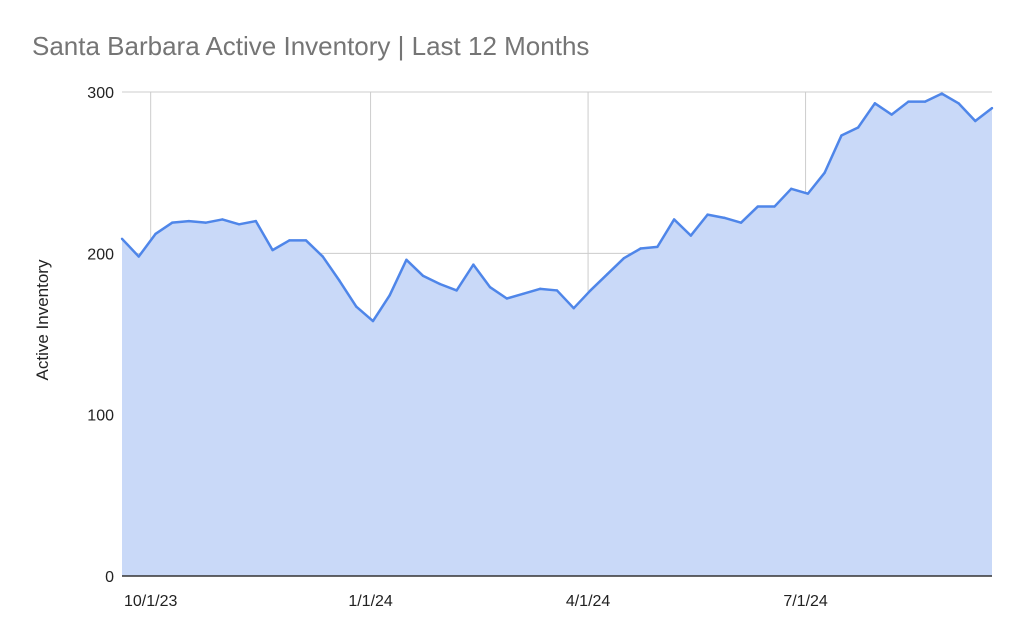  What do you see at coordinates (100, 335) in the screenshot?
I see `y-tick-labels: 0 100 200 300` at bounding box center [100, 335].